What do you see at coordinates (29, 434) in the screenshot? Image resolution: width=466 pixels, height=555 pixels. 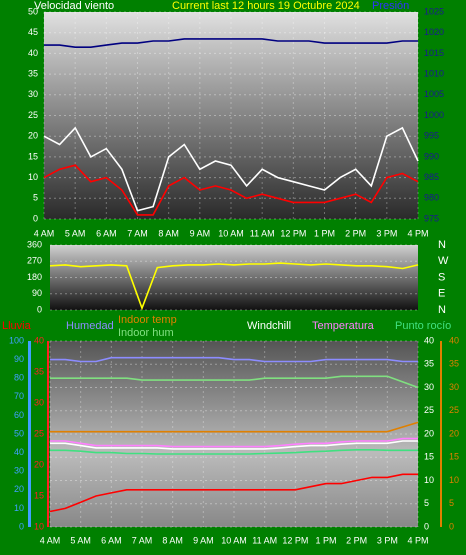 I see `humidity-strip` at bounding box center [29, 434].